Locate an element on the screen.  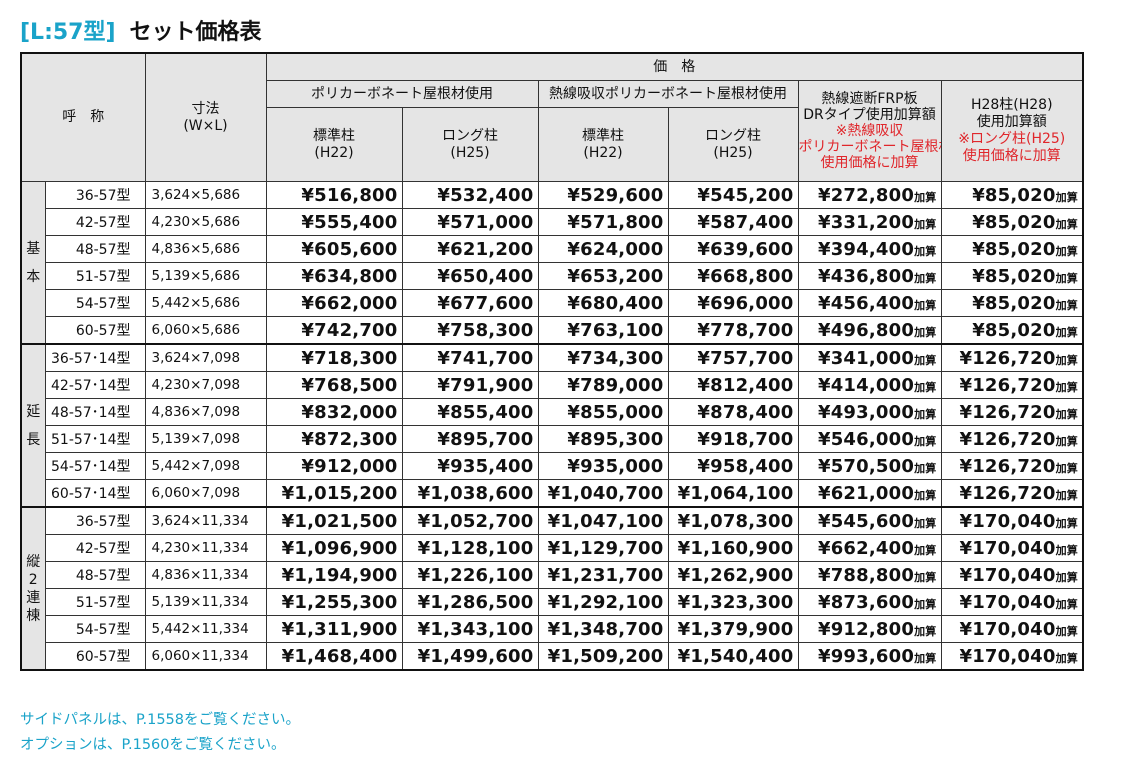
price-value: ¥545,200 is located at coordinates (745, 195).